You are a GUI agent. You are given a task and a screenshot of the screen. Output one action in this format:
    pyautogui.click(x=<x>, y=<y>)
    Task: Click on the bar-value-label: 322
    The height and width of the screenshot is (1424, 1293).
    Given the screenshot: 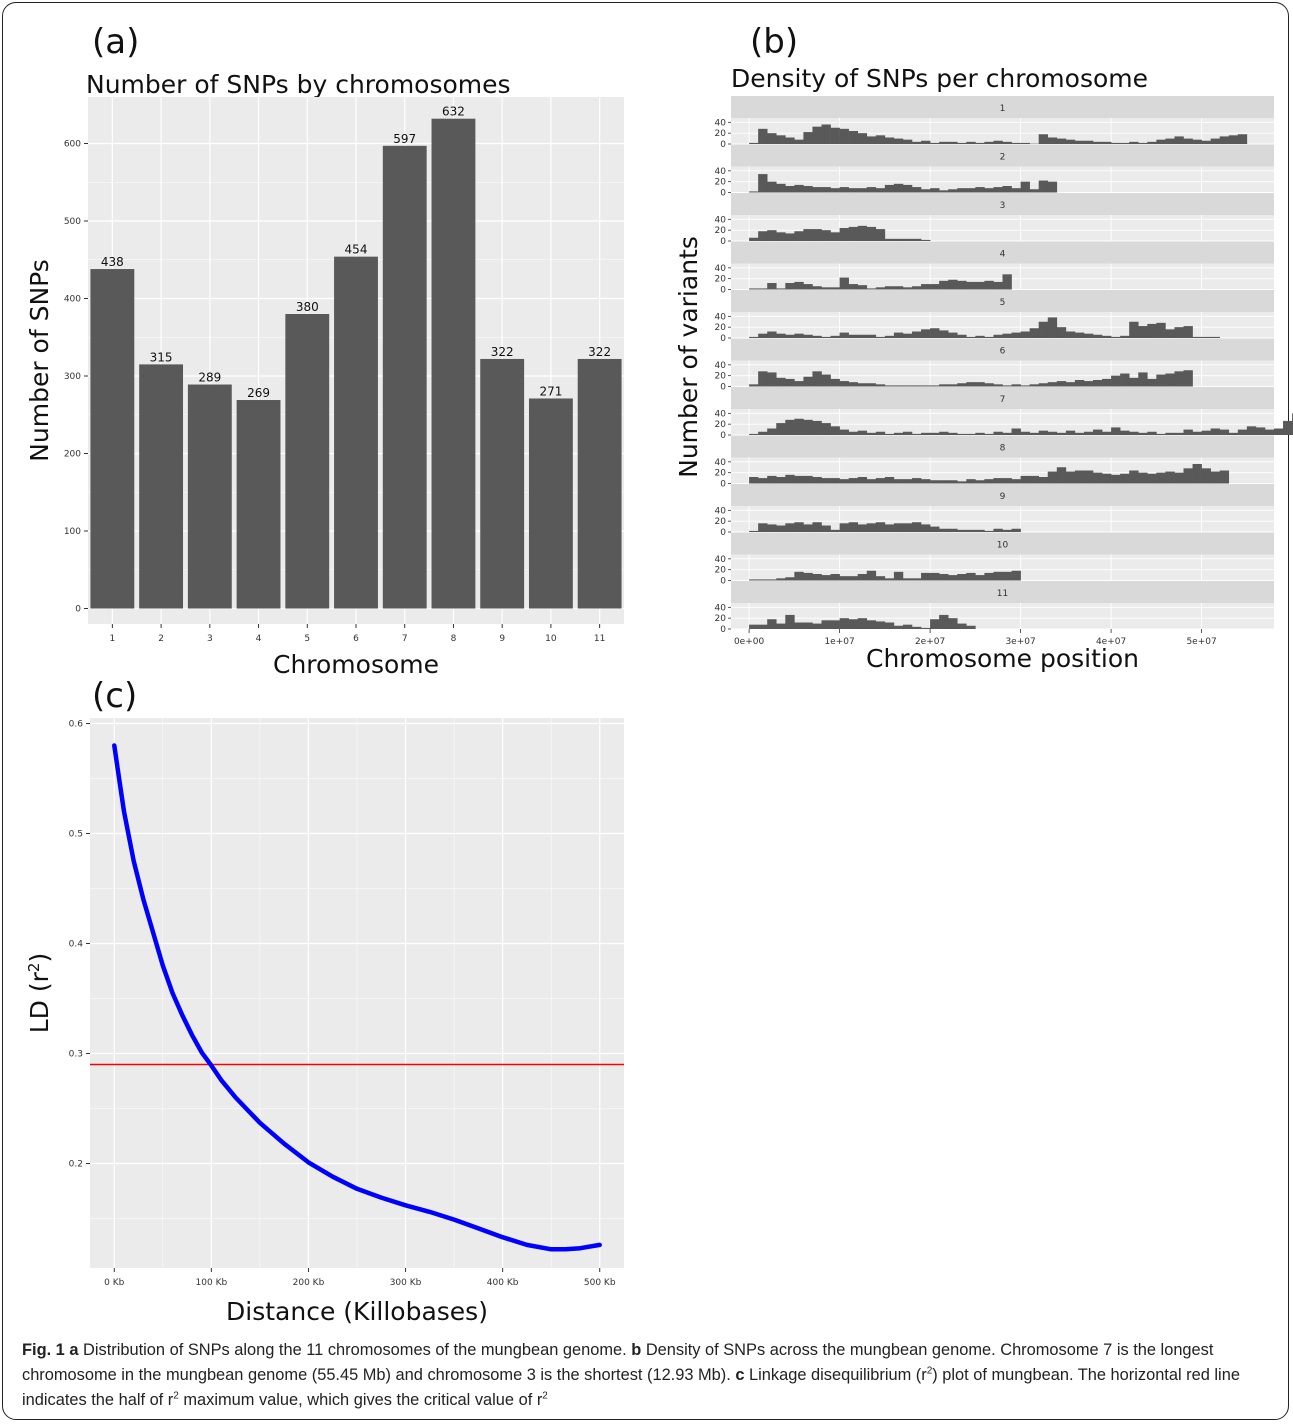 What is the action you would take?
    pyautogui.click(x=599, y=352)
    